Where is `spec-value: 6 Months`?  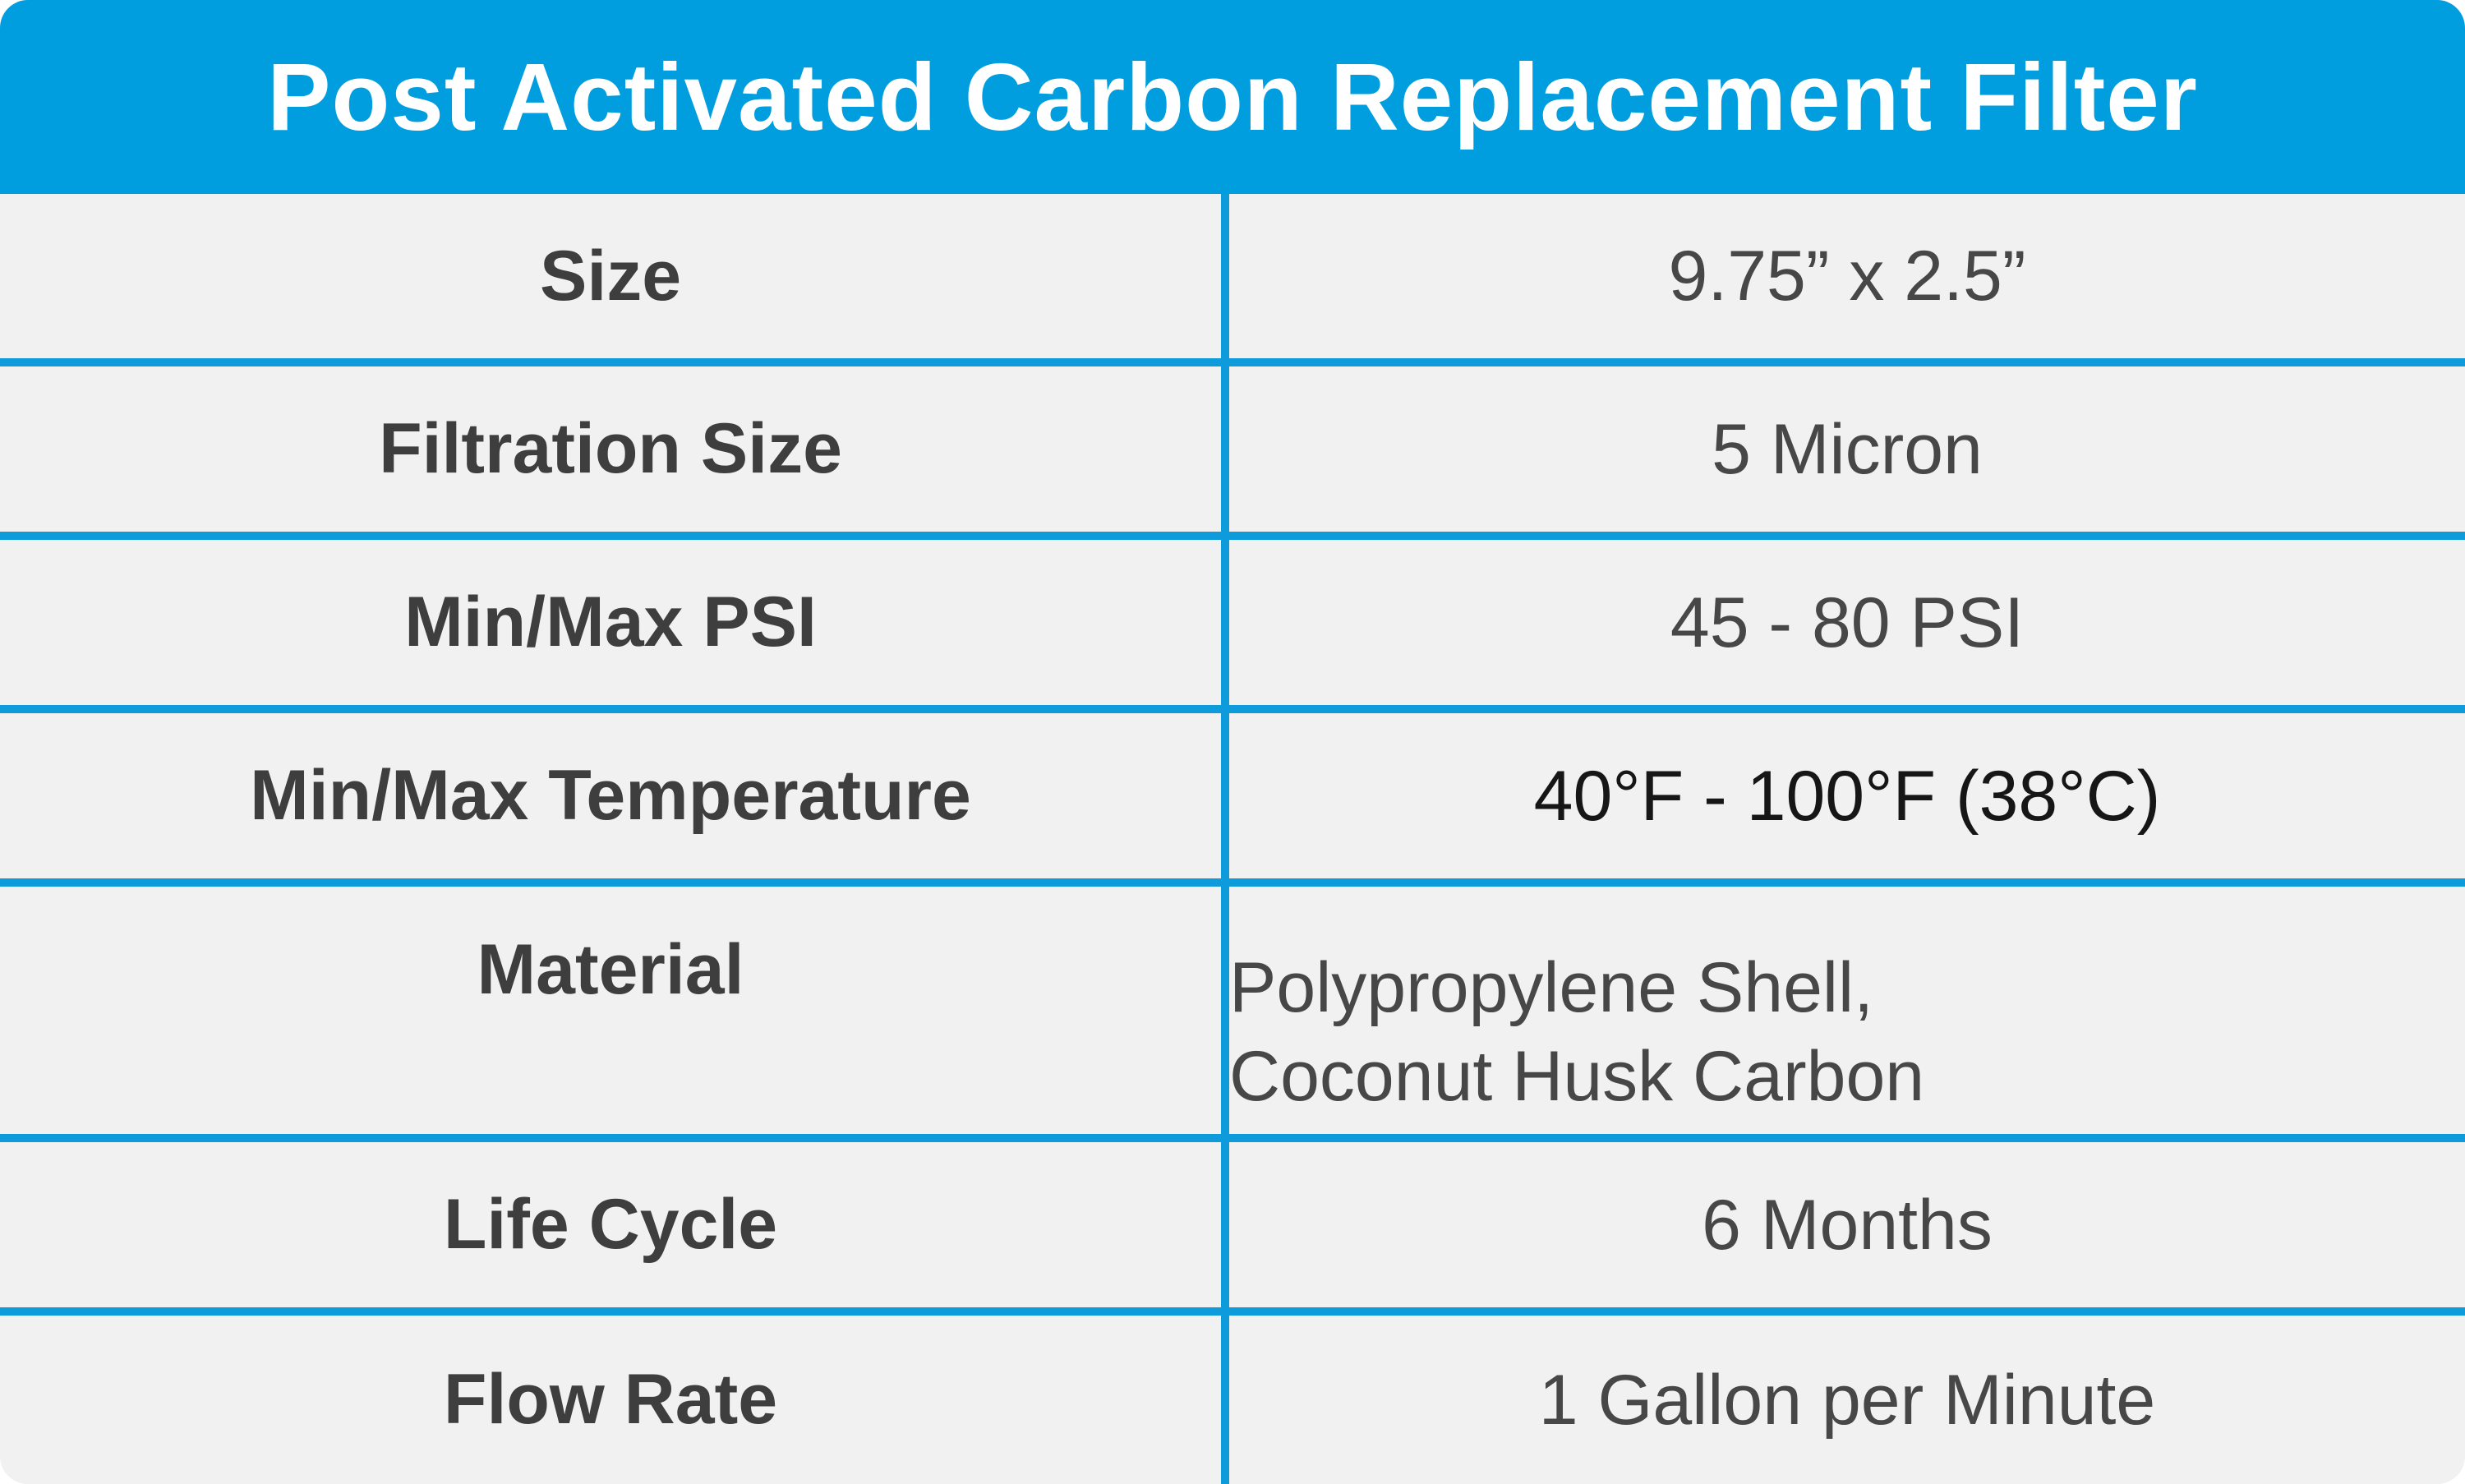
spec-value: 6 Months is located at coordinates (1847, 1224).